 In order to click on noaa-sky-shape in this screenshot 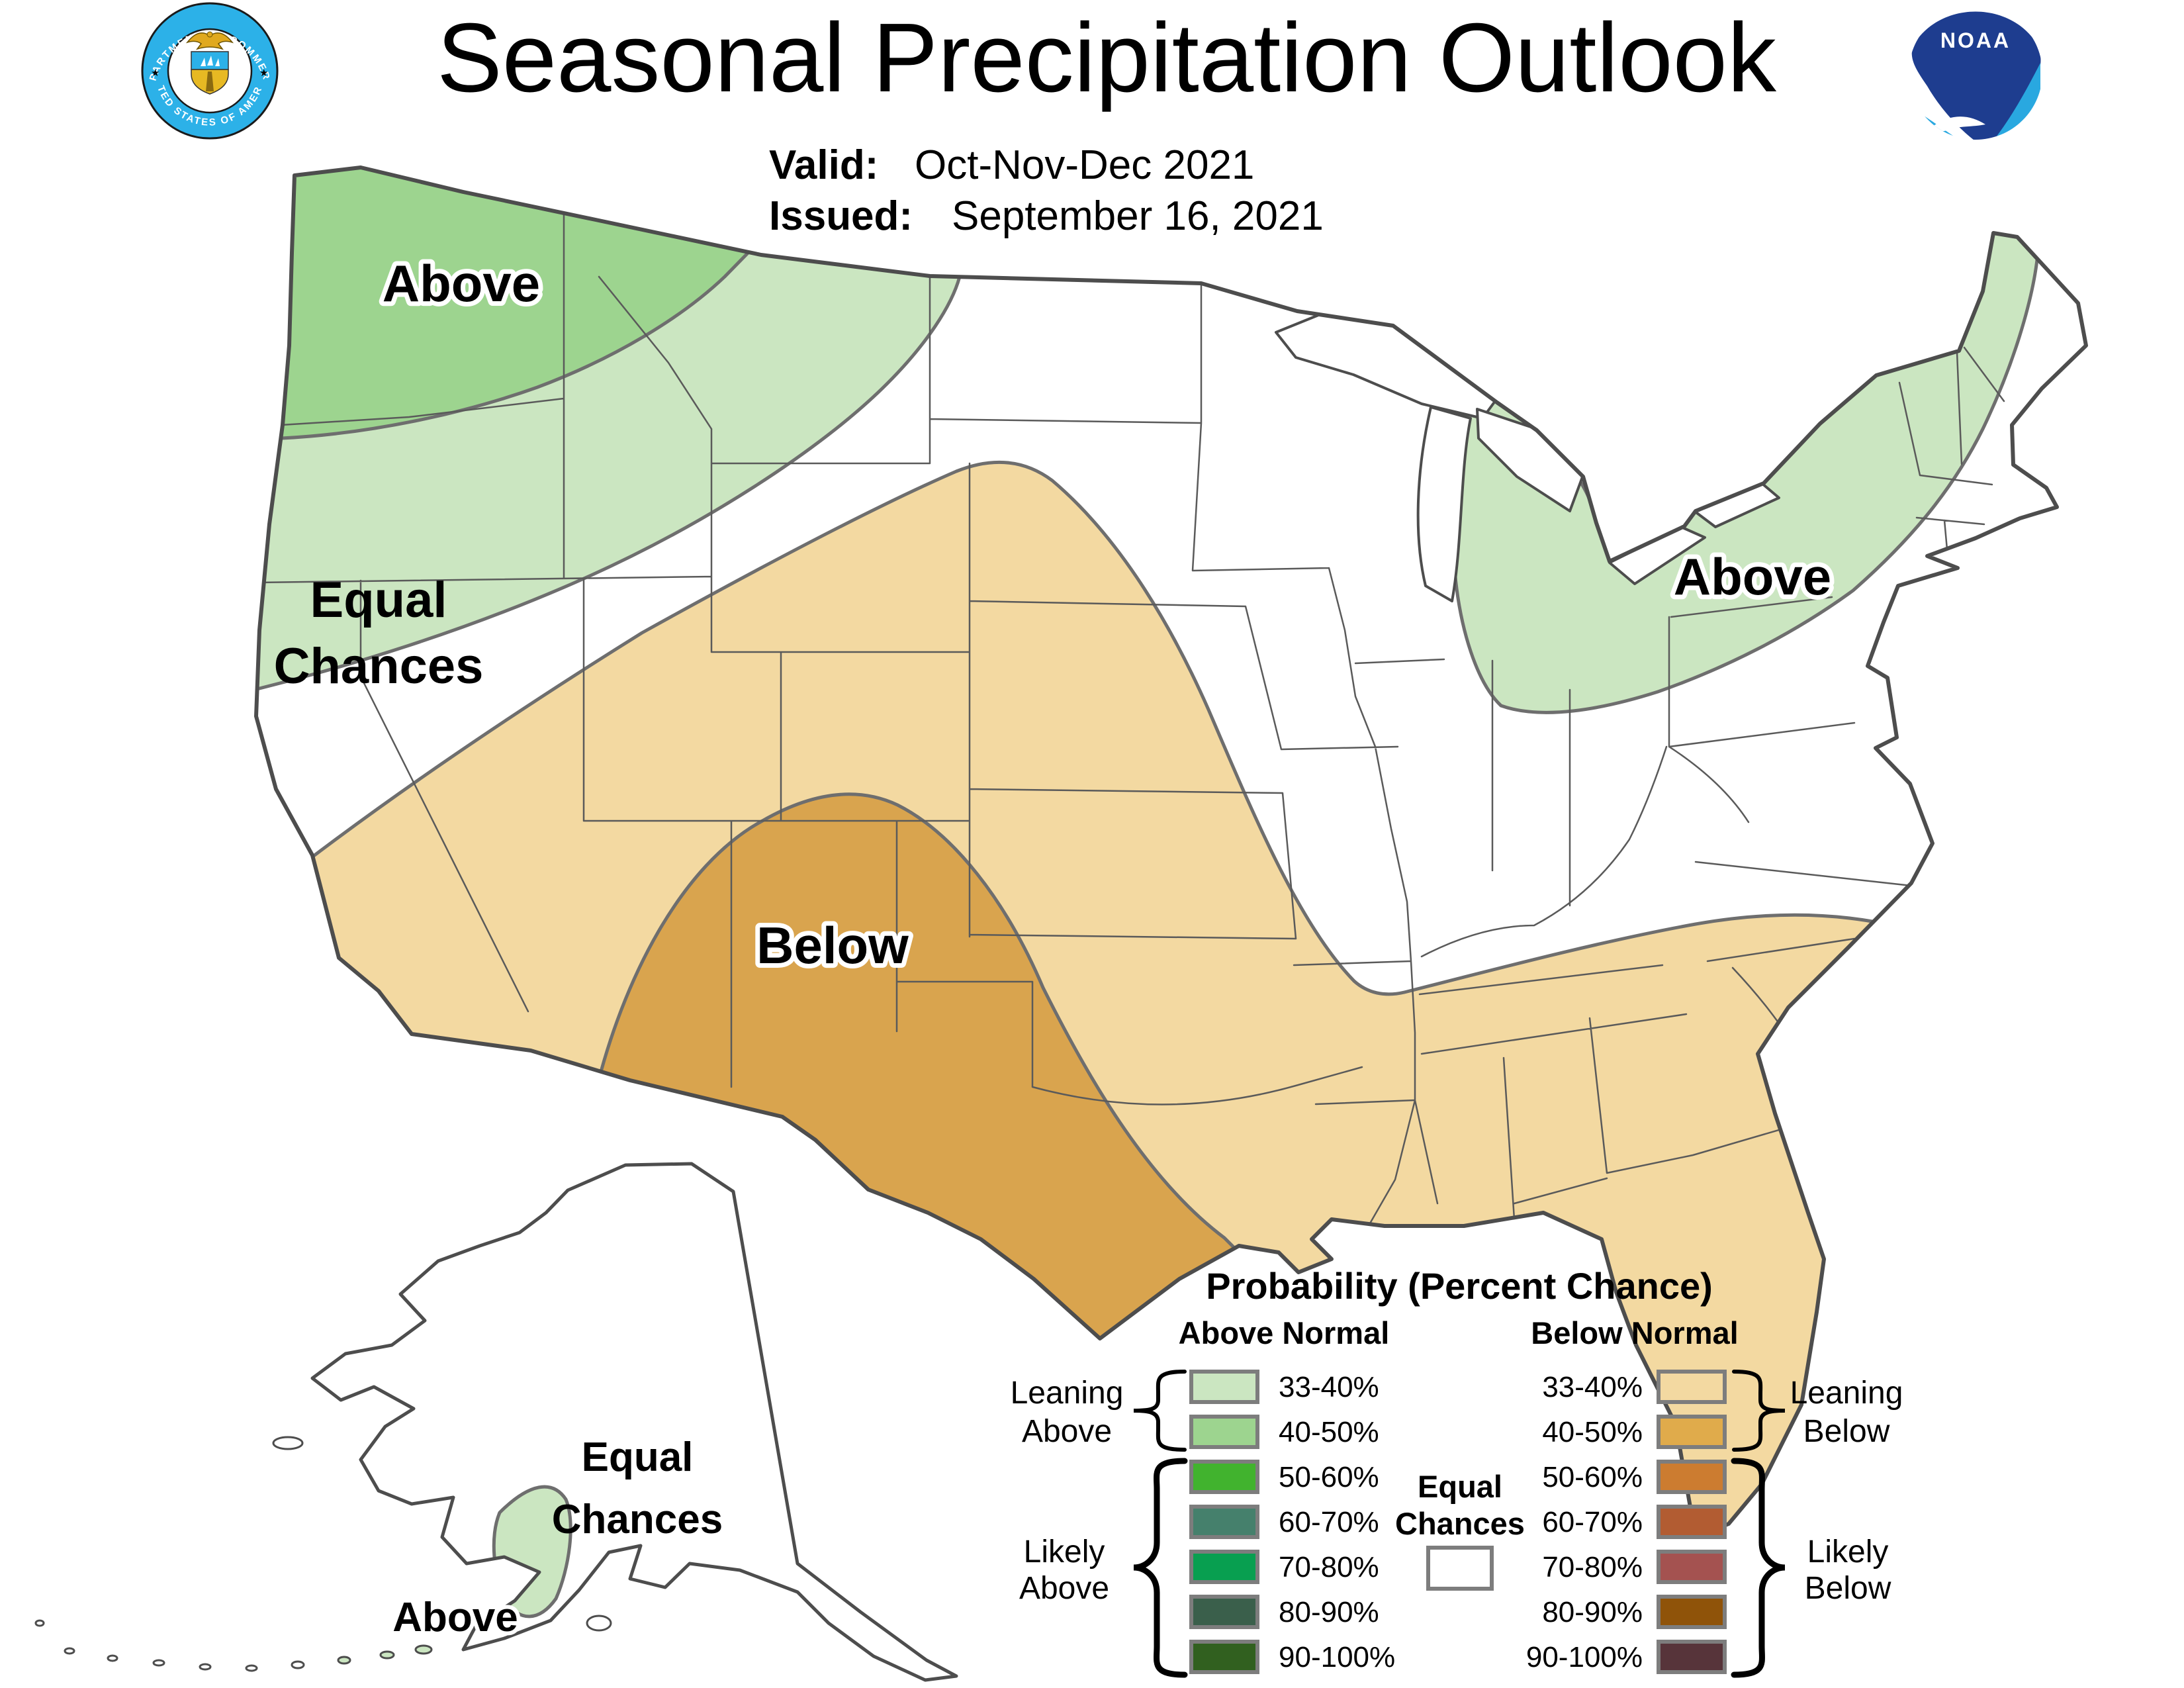, I will do `click(1976, 75)`.